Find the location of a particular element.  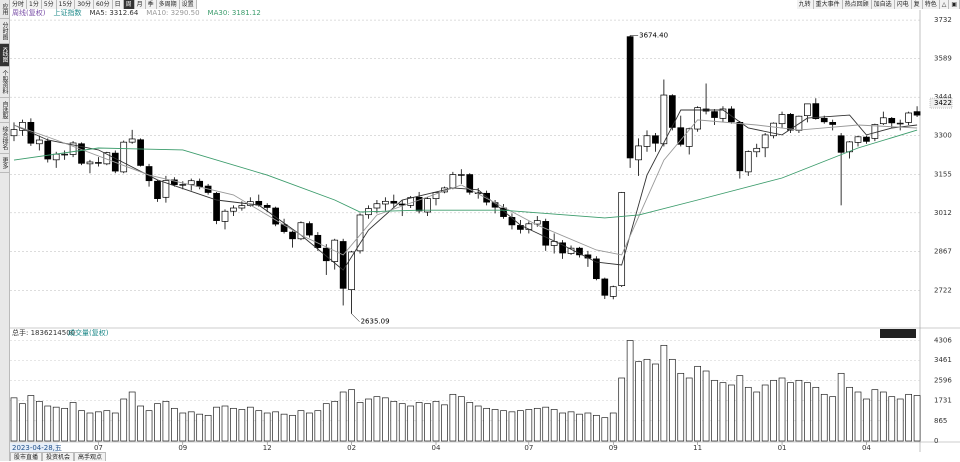

tool-button: ▣ is located at coordinates (954, 4).